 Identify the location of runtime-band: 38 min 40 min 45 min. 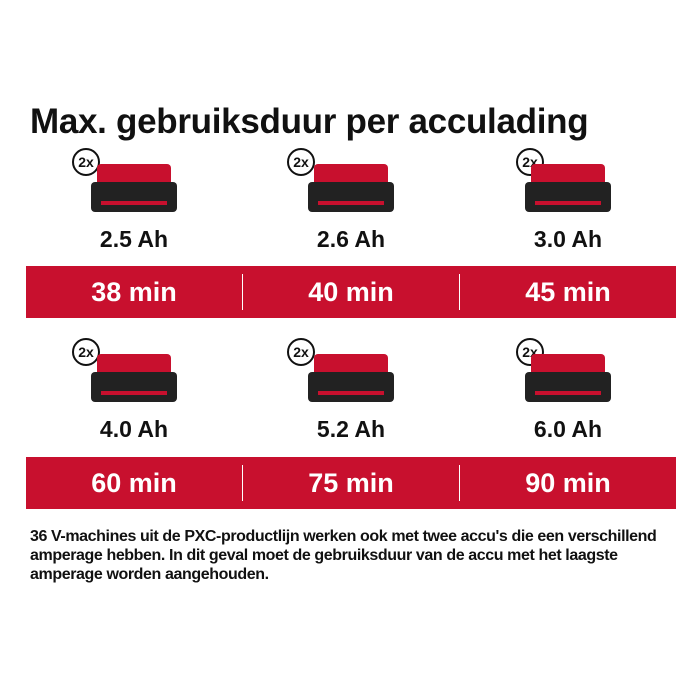
(351, 292).